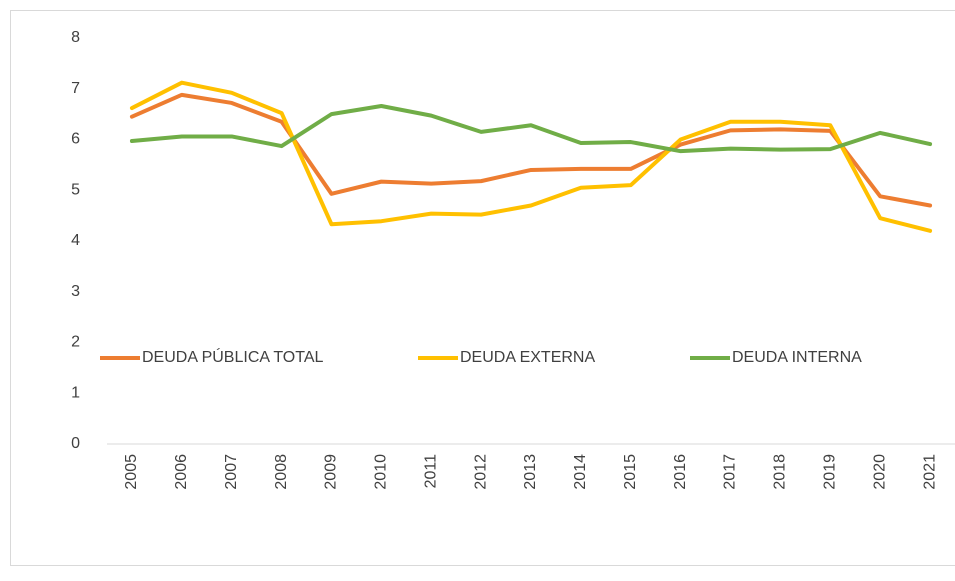  Describe the element at coordinates (75, 392) in the screenshot. I see `y-tick-label: 1` at that location.